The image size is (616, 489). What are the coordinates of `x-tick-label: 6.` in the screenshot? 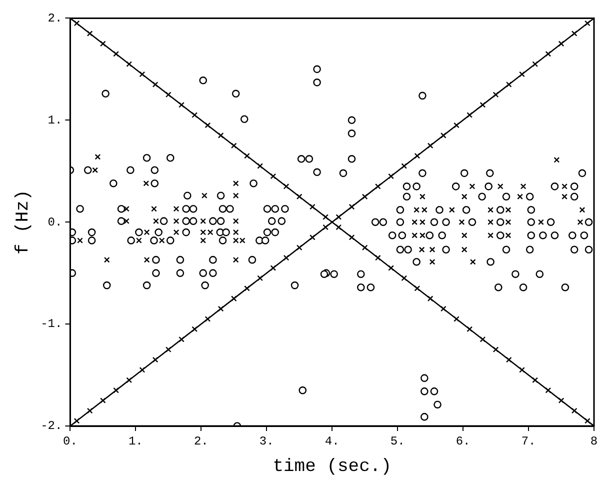 It's located at (463, 441).